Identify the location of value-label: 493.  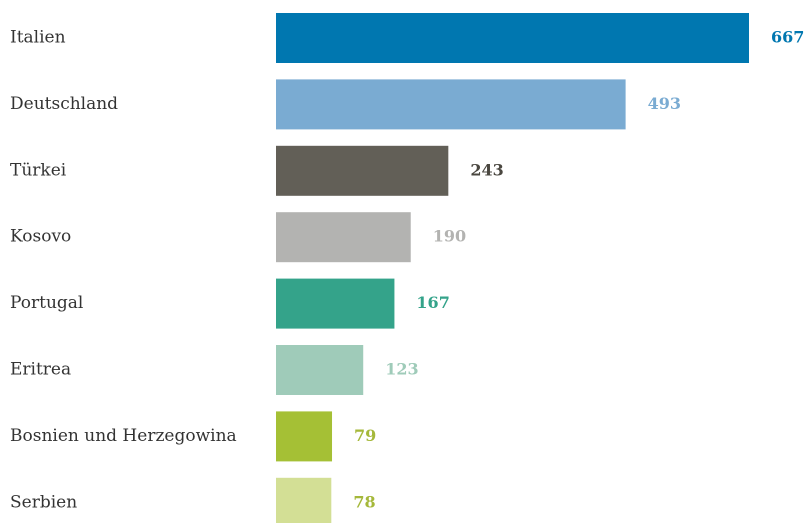
(664, 103).